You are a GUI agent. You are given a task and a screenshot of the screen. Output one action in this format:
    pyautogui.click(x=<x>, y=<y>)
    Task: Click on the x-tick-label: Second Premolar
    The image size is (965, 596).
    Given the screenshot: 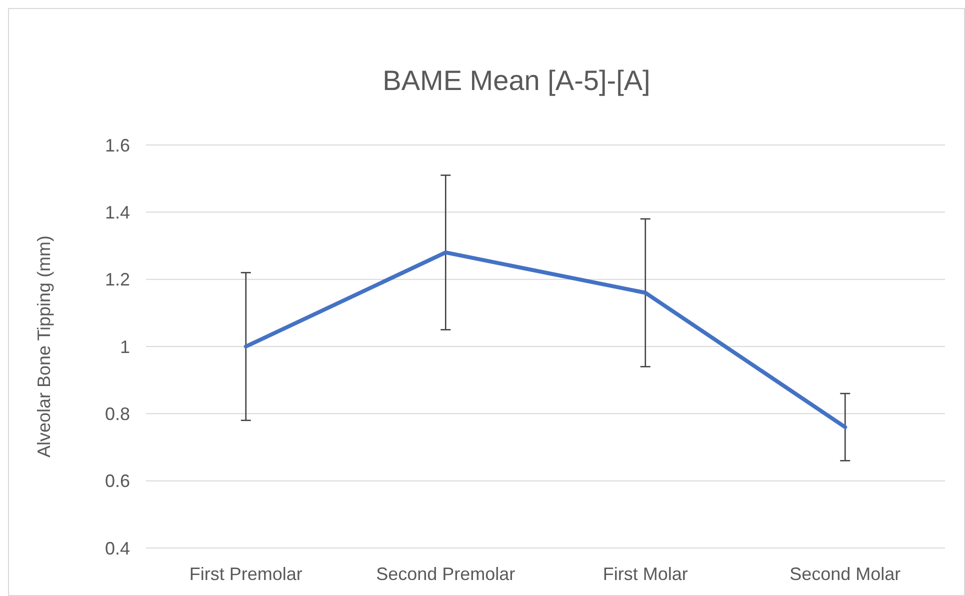 What is the action you would take?
    pyautogui.click(x=446, y=574)
    